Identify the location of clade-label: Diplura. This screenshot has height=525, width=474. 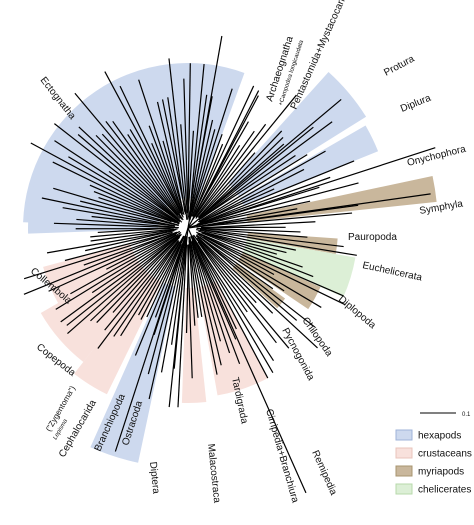
(416, 104).